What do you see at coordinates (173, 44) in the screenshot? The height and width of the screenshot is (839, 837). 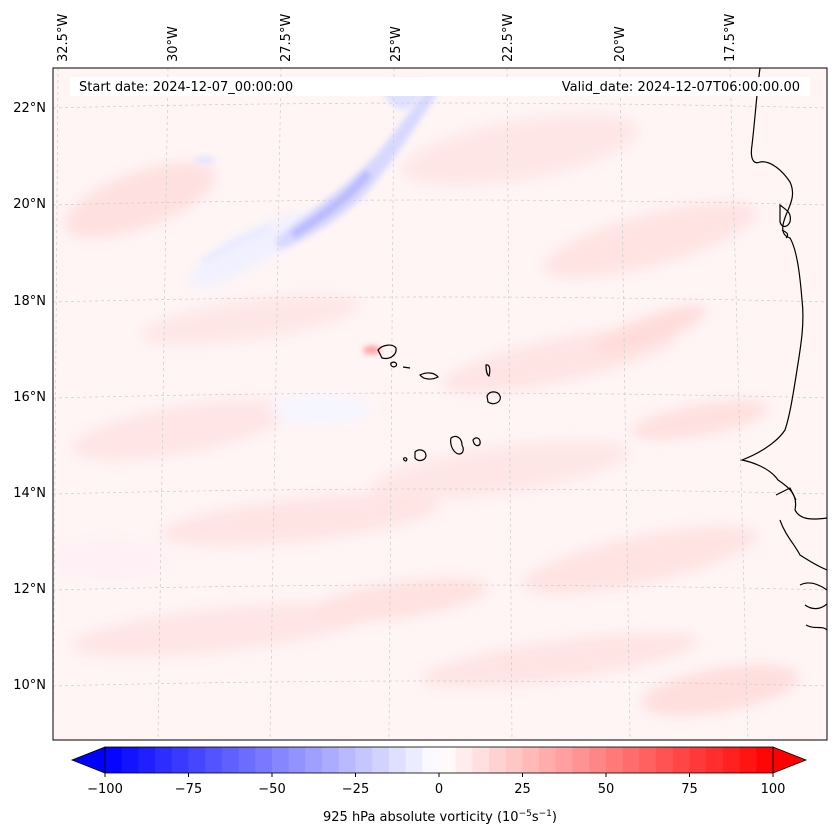 I see `lon-label: 30°W` at bounding box center [173, 44].